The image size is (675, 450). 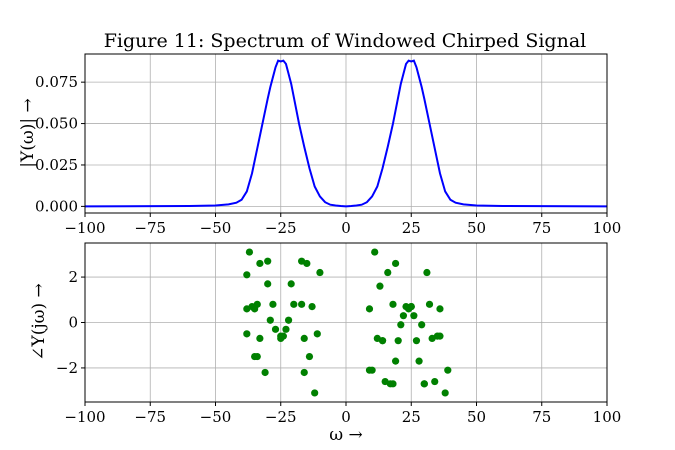 What do you see at coordinates (56, 82) in the screenshot?
I see `y-tick-label: 0.075` at bounding box center [56, 82].